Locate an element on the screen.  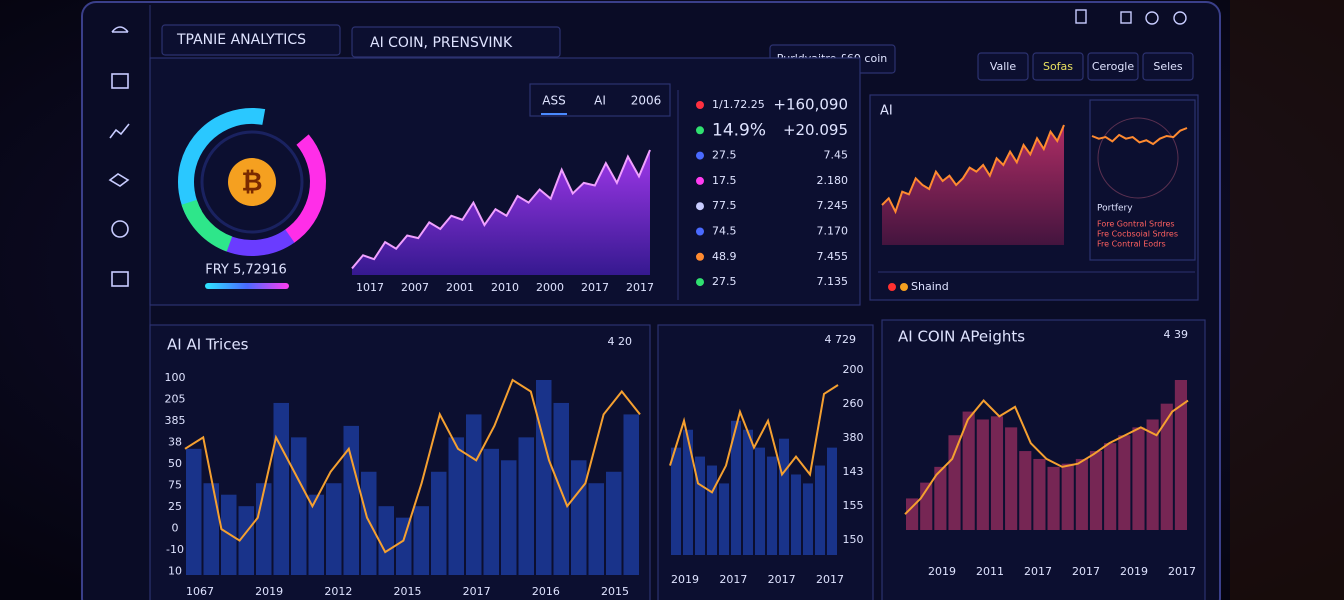
label: 385 is located at coordinates (175, 420).